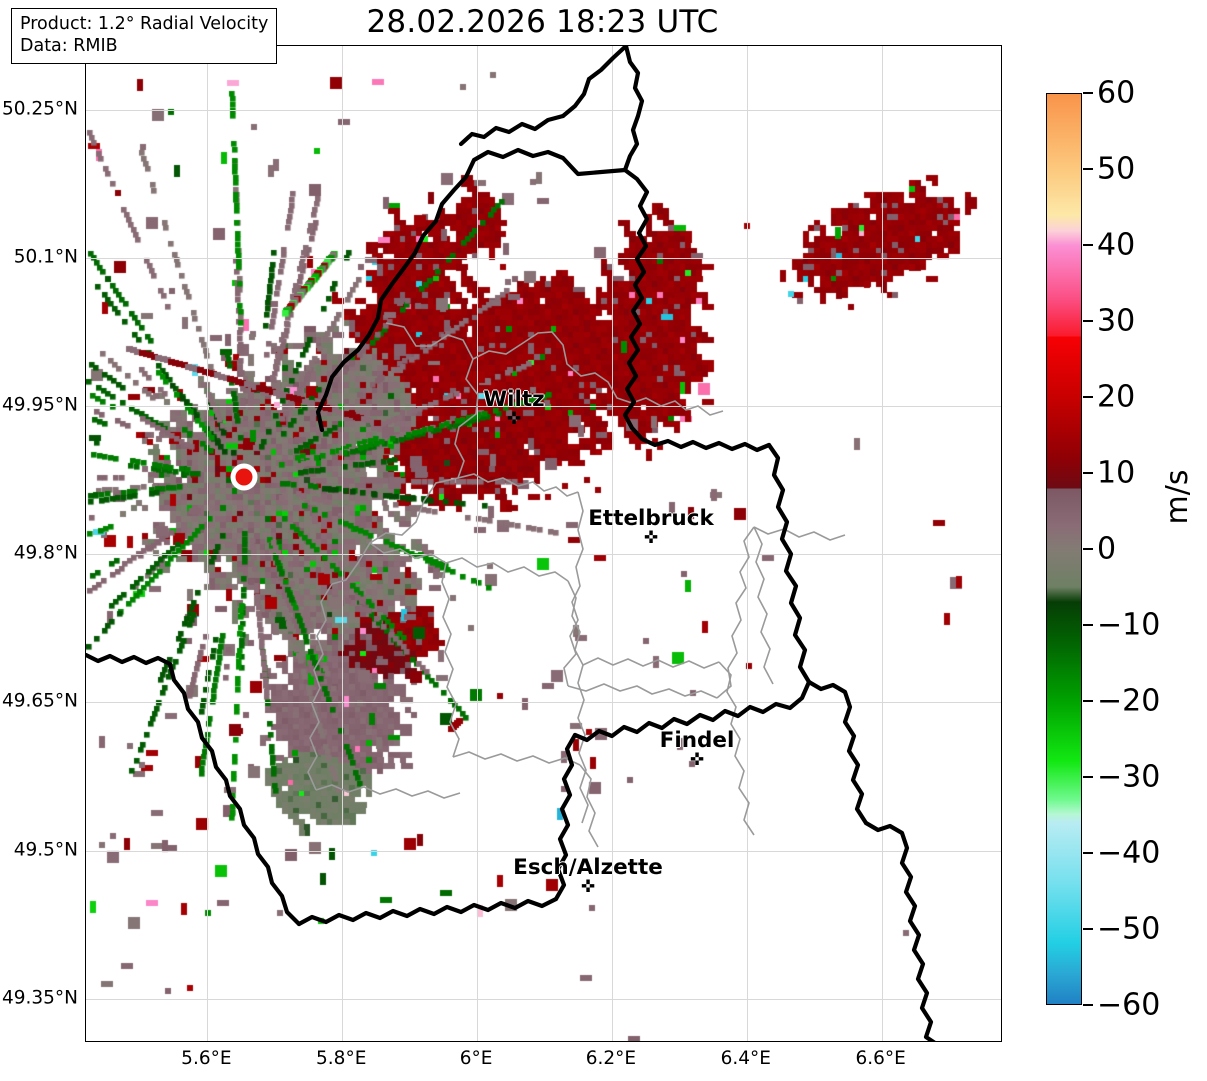 This screenshot has width=1207, height=1081. What do you see at coordinates (1116, 245) in the screenshot?
I see `colorbar-tick-label: 40` at bounding box center [1116, 245].